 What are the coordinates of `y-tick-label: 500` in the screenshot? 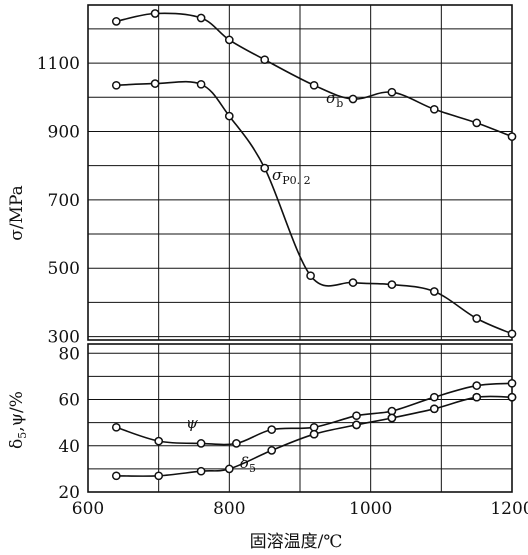 It's located at (64, 269).